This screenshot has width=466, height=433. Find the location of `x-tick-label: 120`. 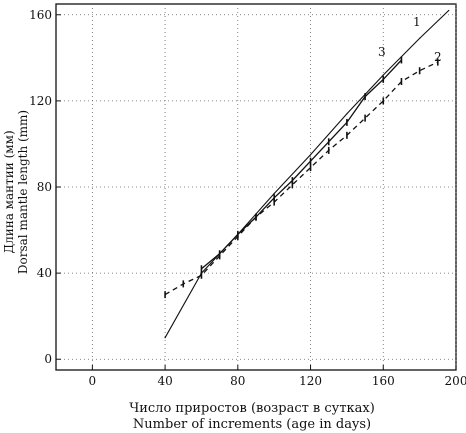

x-tick-label: 120 is located at coordinates (310, 381).